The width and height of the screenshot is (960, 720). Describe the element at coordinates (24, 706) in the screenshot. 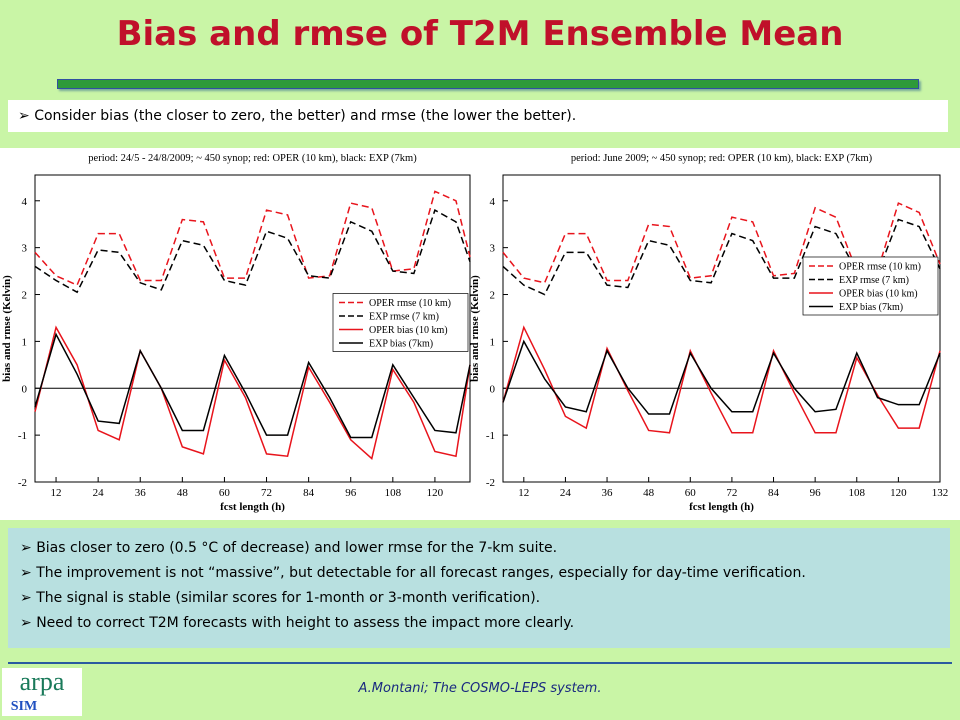

I see `logo-bottom: SIM` at that location.